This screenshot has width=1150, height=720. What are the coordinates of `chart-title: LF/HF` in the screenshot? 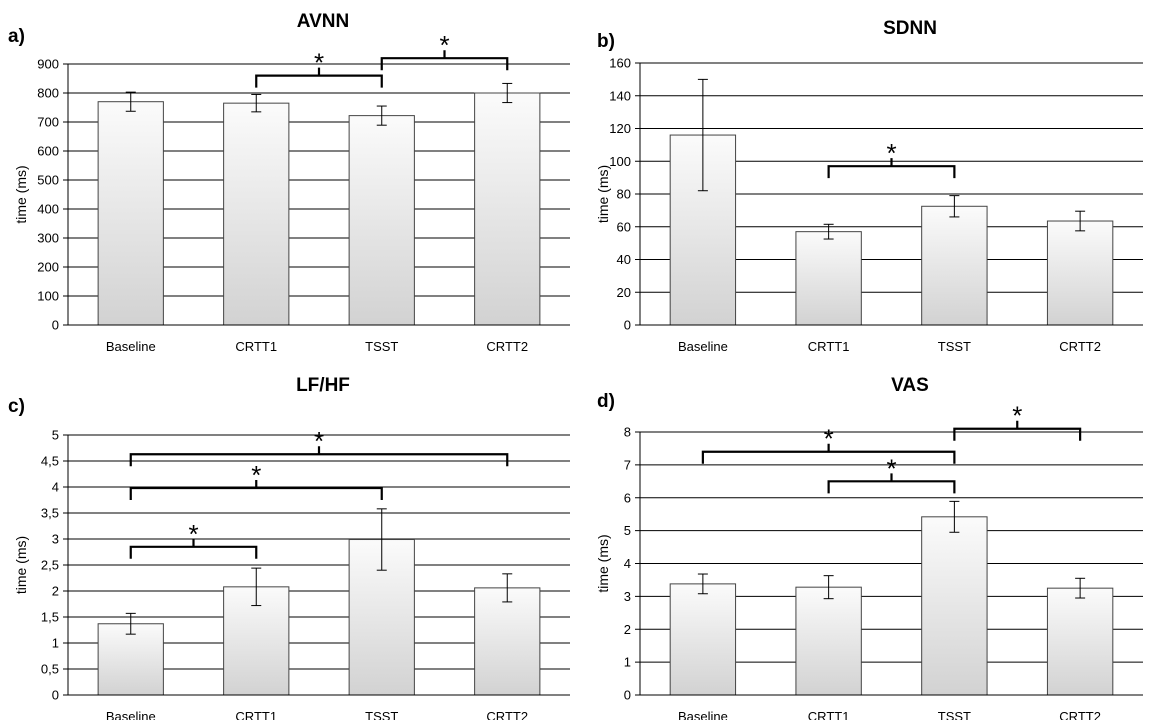 It's located at (323, 385).